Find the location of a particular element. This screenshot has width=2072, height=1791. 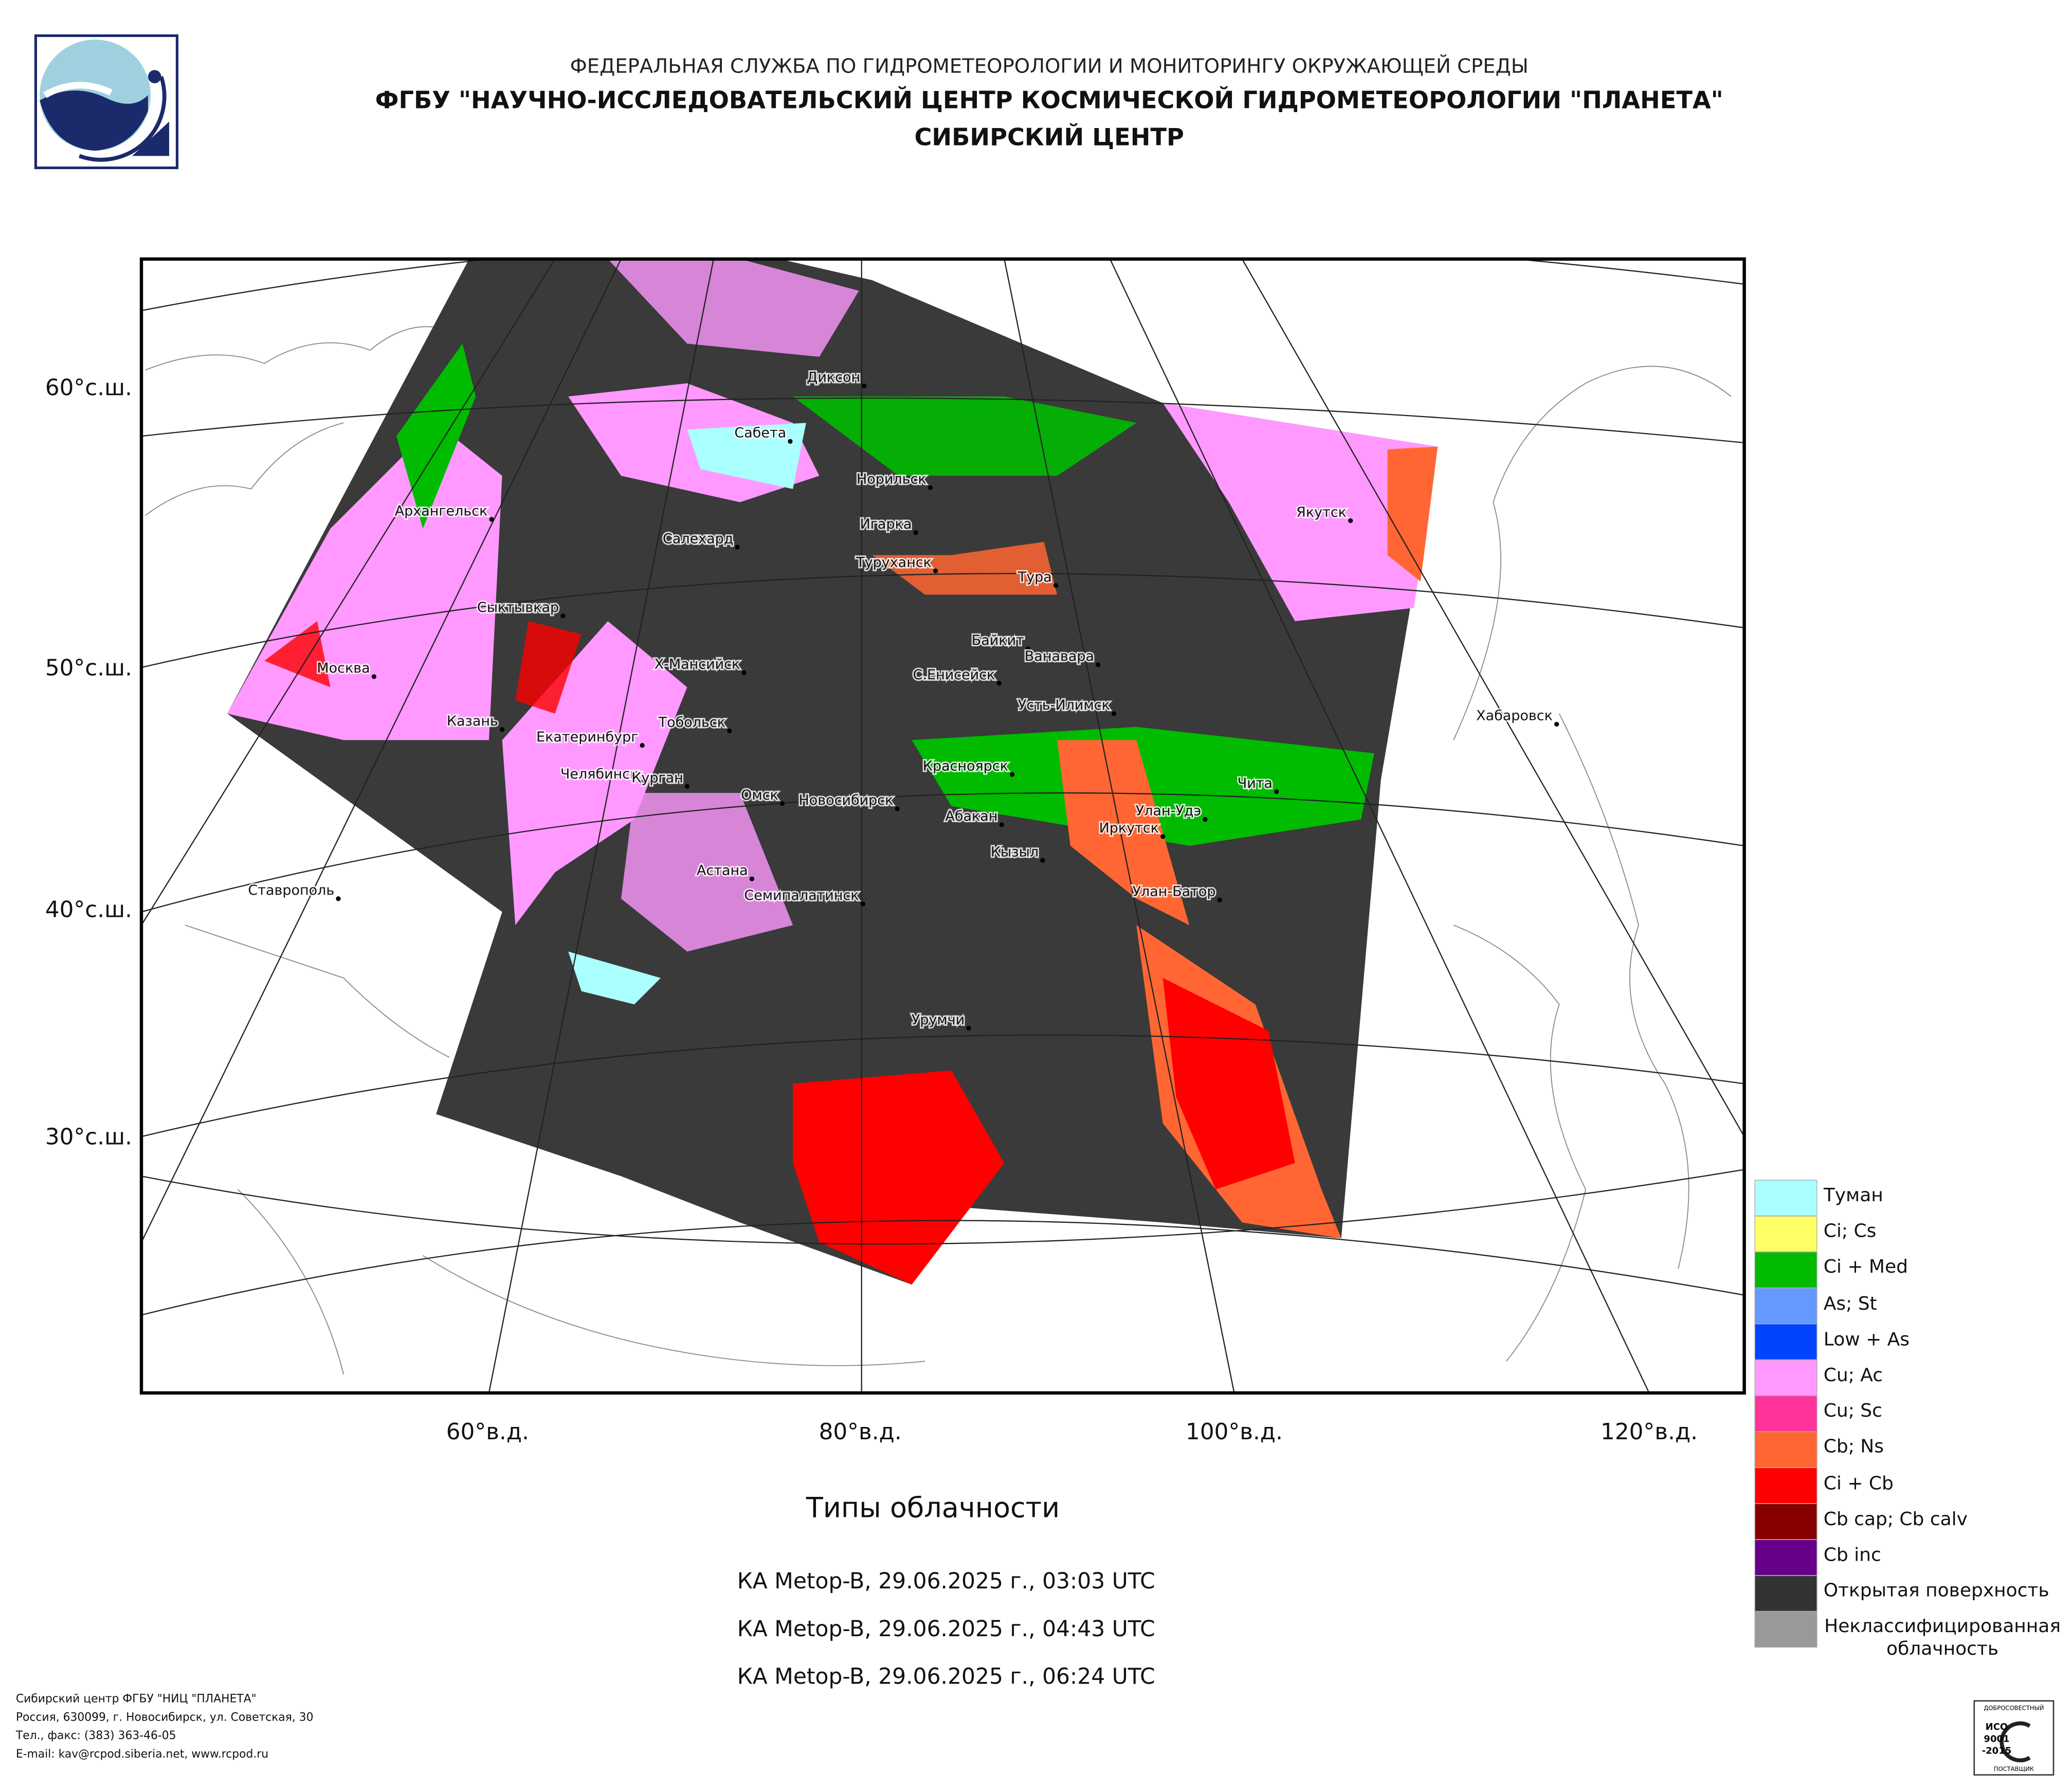

city-label: Сыктывкар is located at coordinates (518, 608).